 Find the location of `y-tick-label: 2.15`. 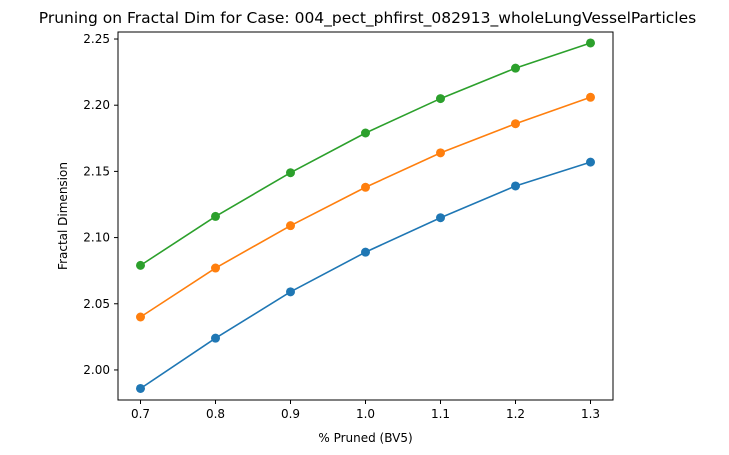

y-tick-label: 2.15 is located at coordinates (96, 171).